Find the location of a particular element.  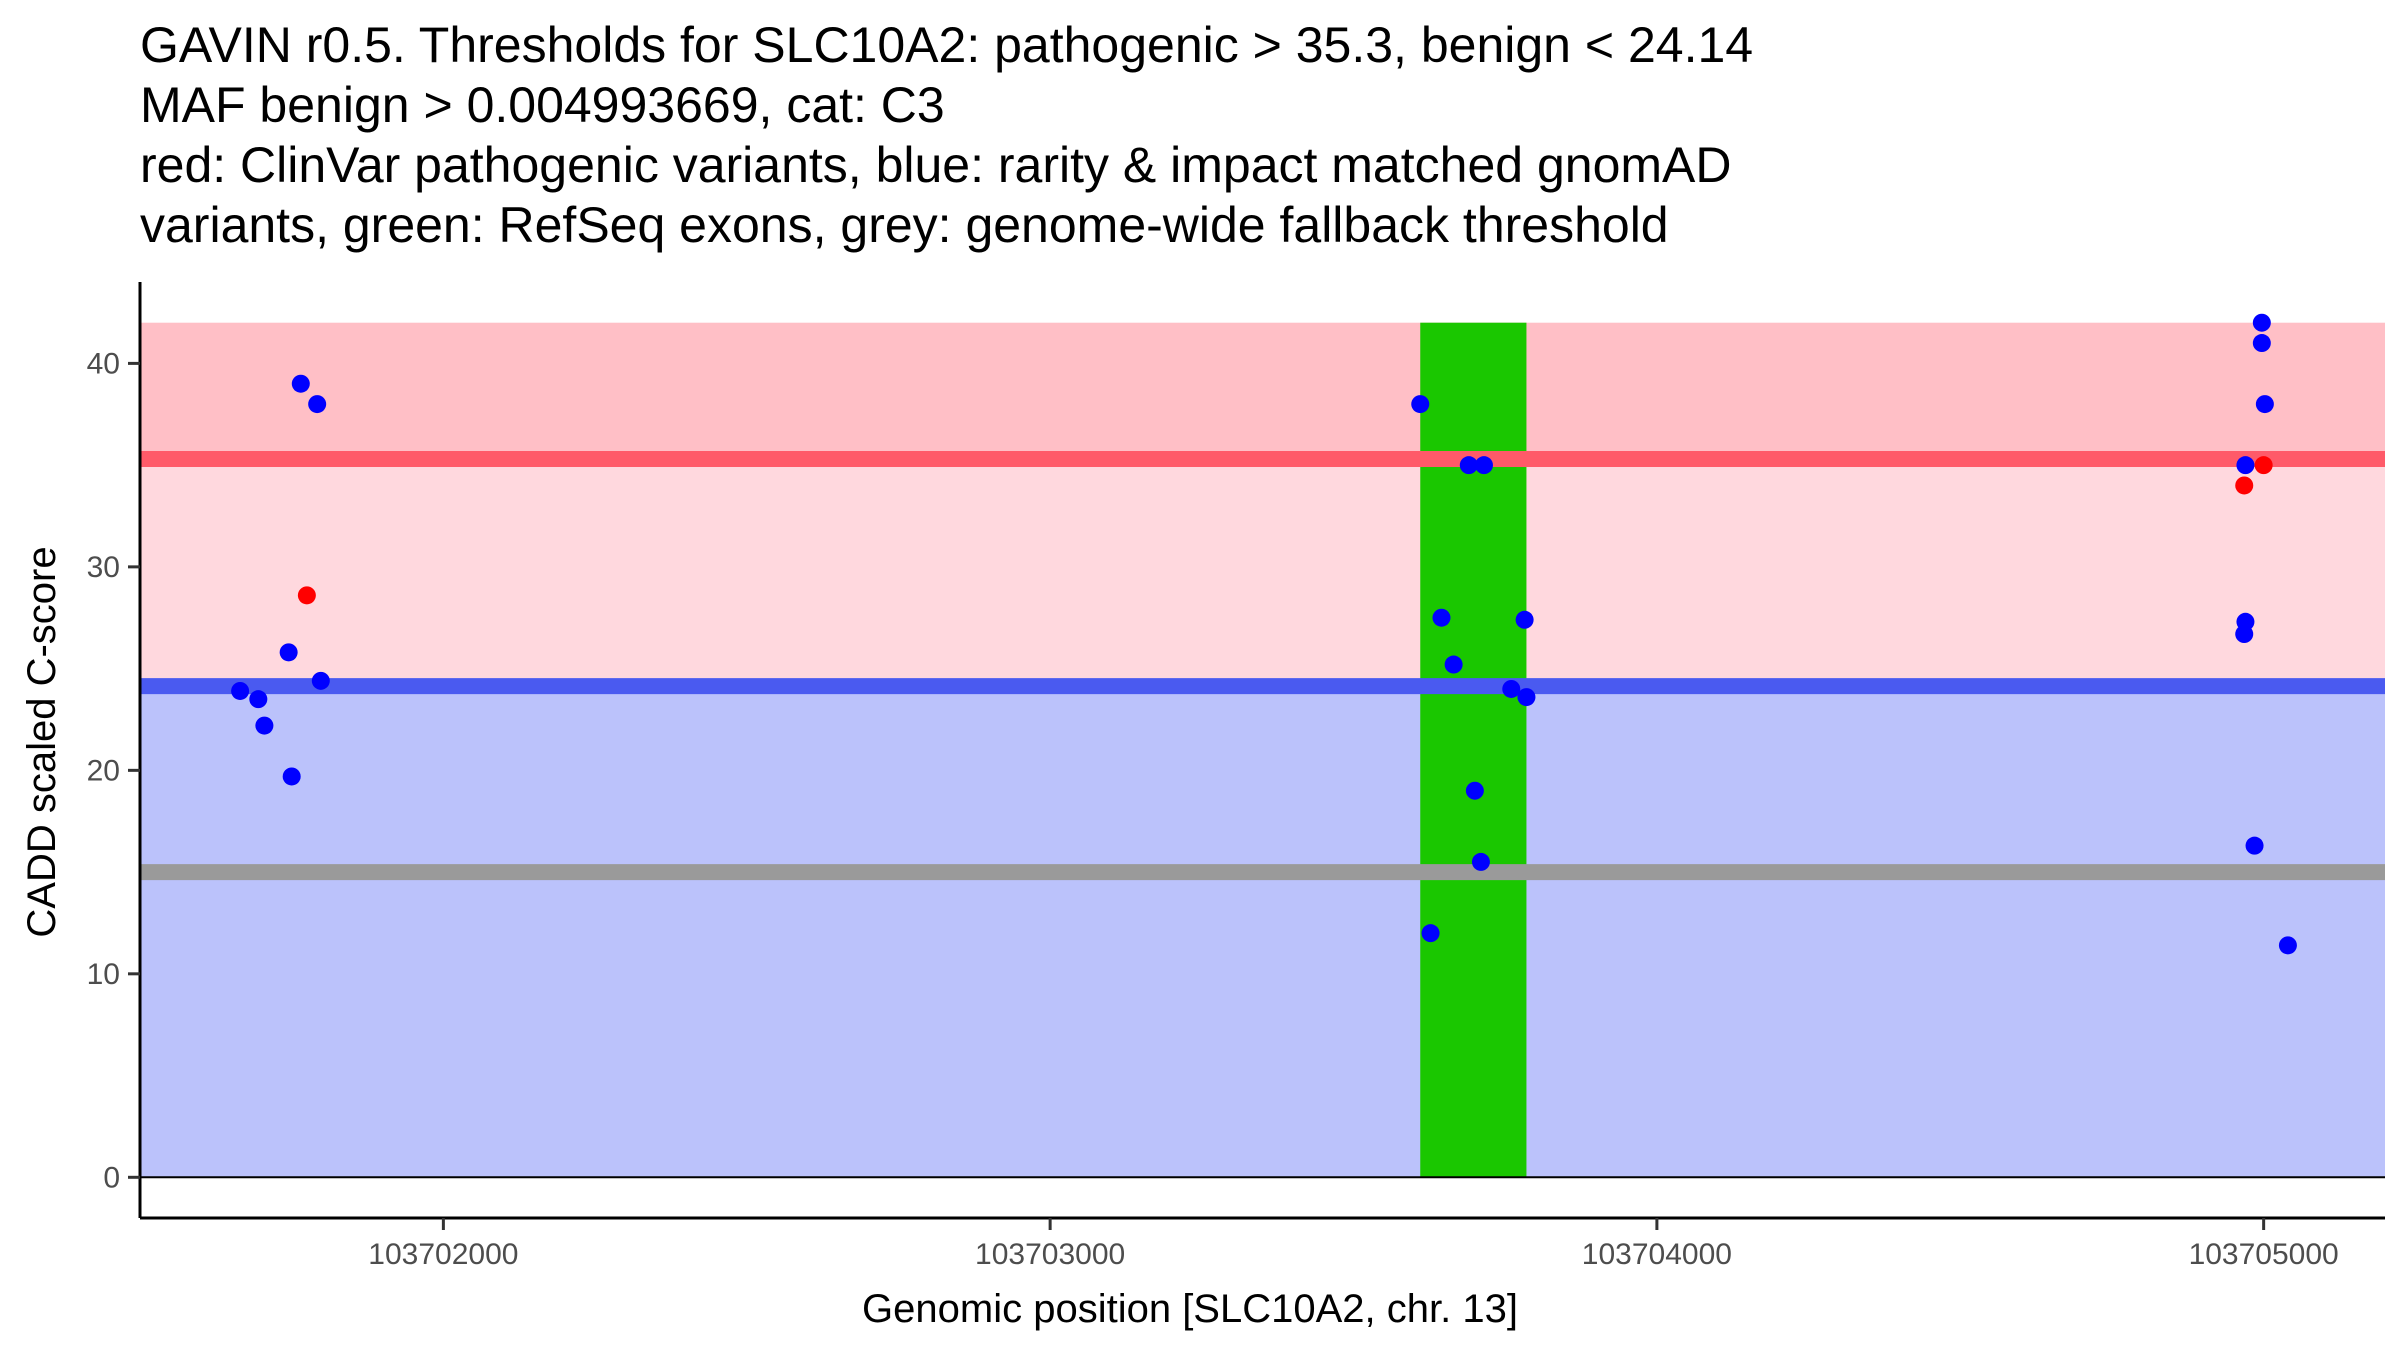

x-tick-label-103702000: 103702000 is located at coordinates (443, 1254).